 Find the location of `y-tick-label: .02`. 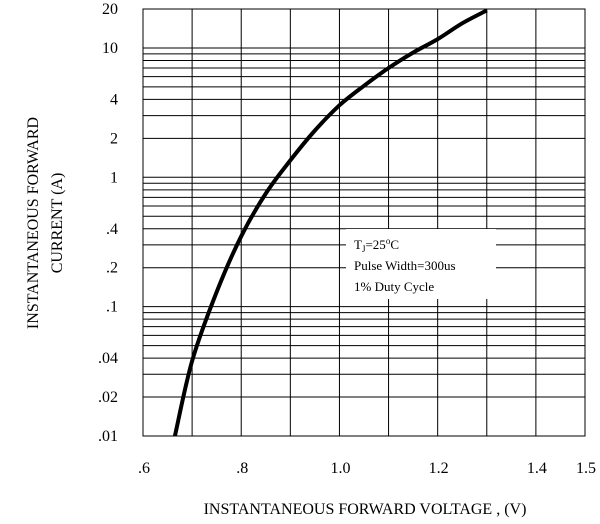

y-tick-label: .02 is located at coordinates (108, 397).